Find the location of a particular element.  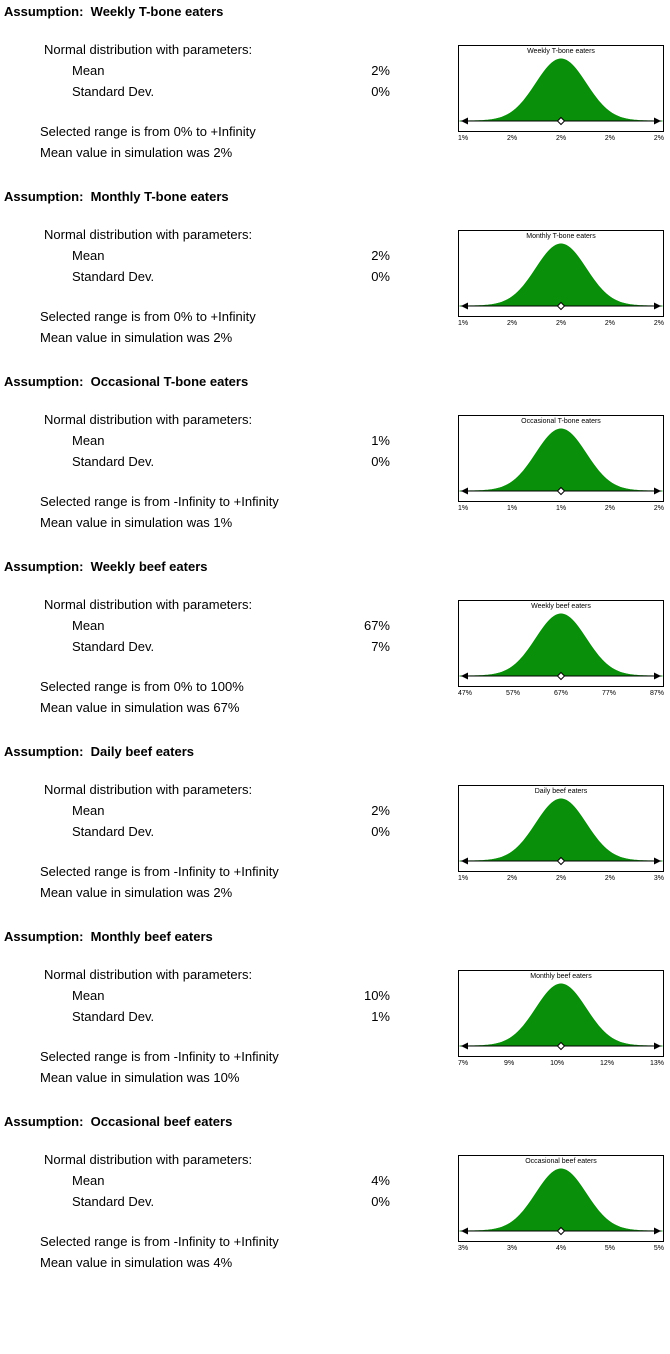

selected-range-text: Selected range is from 0% to 100% is located at coordinates (142, 686).